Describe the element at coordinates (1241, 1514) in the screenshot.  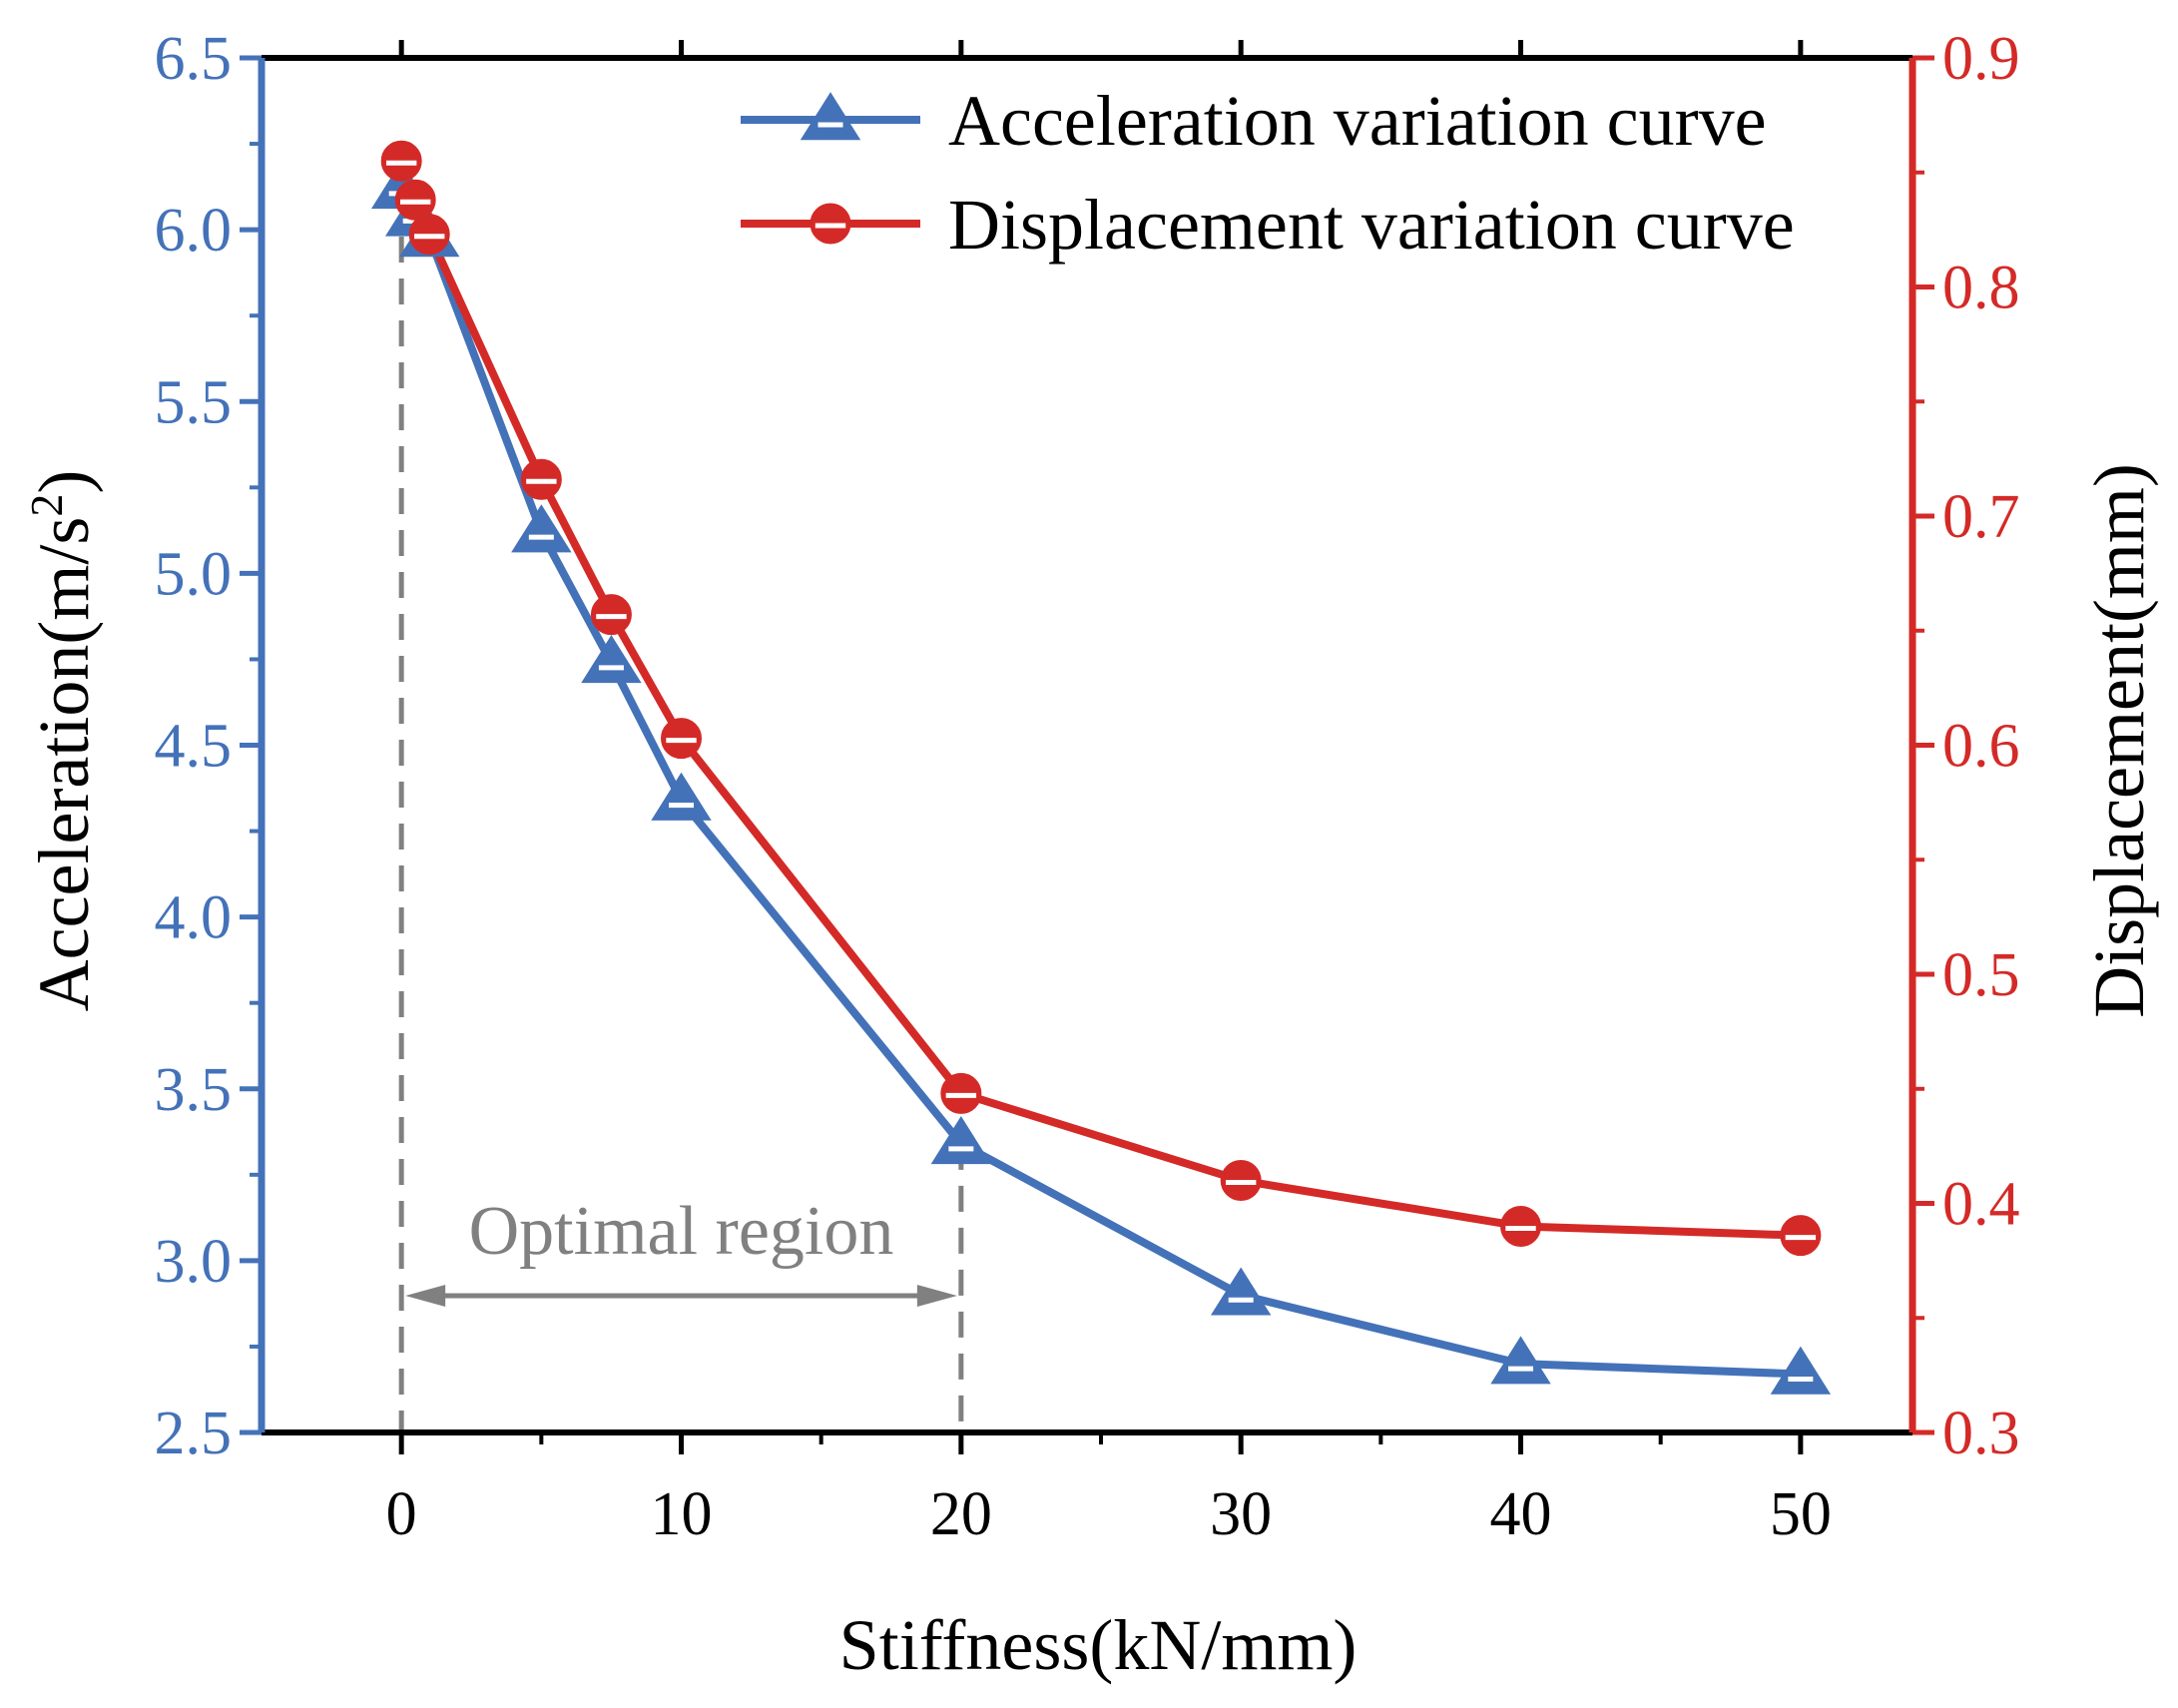
I see `x-tick-label: 30` at that location.